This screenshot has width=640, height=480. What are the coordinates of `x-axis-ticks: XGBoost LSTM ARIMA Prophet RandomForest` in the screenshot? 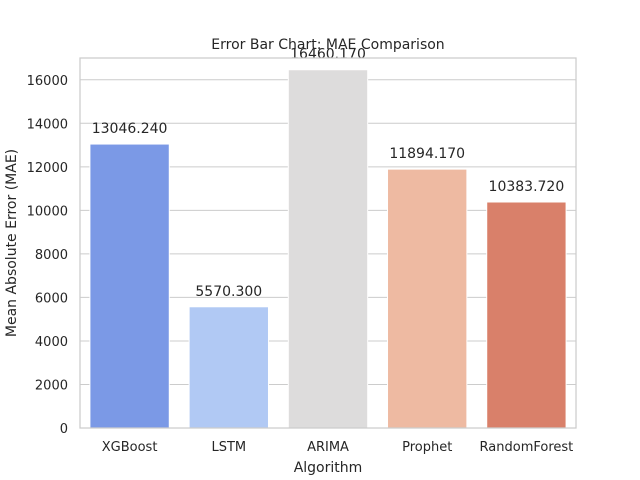 It's located at (338, 447).